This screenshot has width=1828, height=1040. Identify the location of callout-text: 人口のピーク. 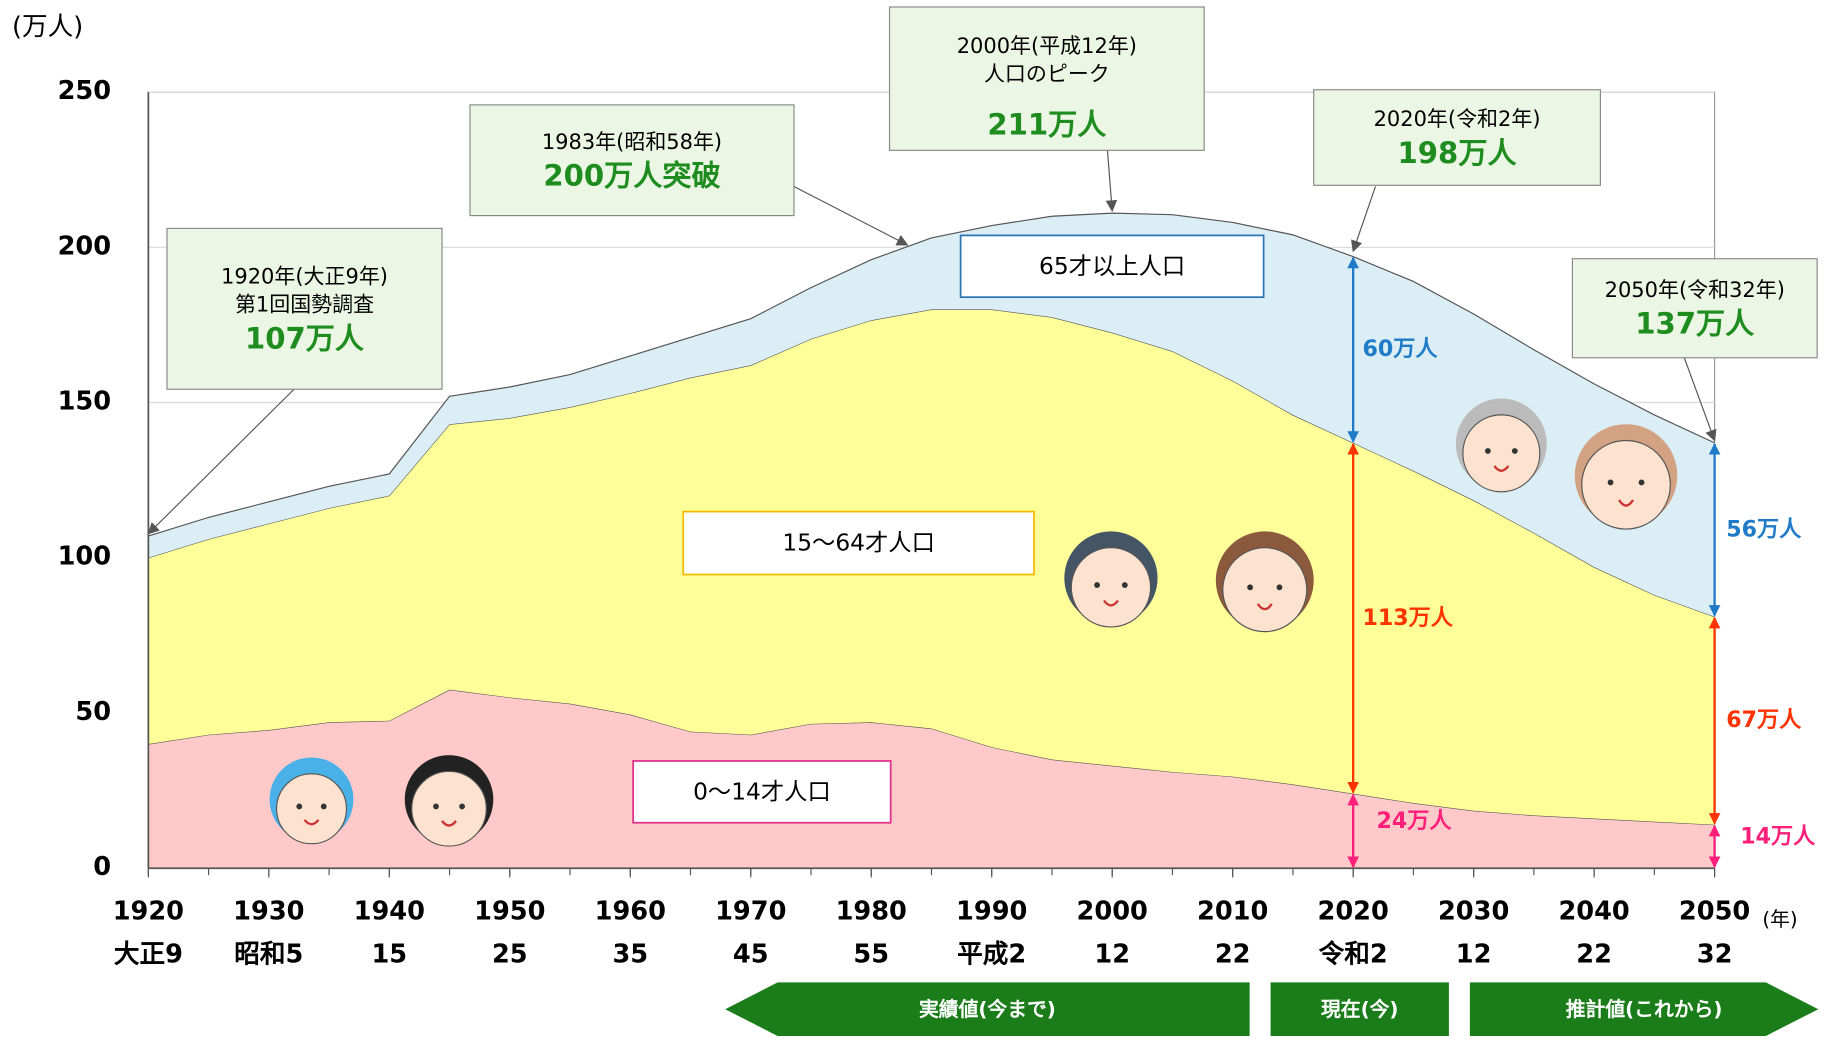
(1047, 74).